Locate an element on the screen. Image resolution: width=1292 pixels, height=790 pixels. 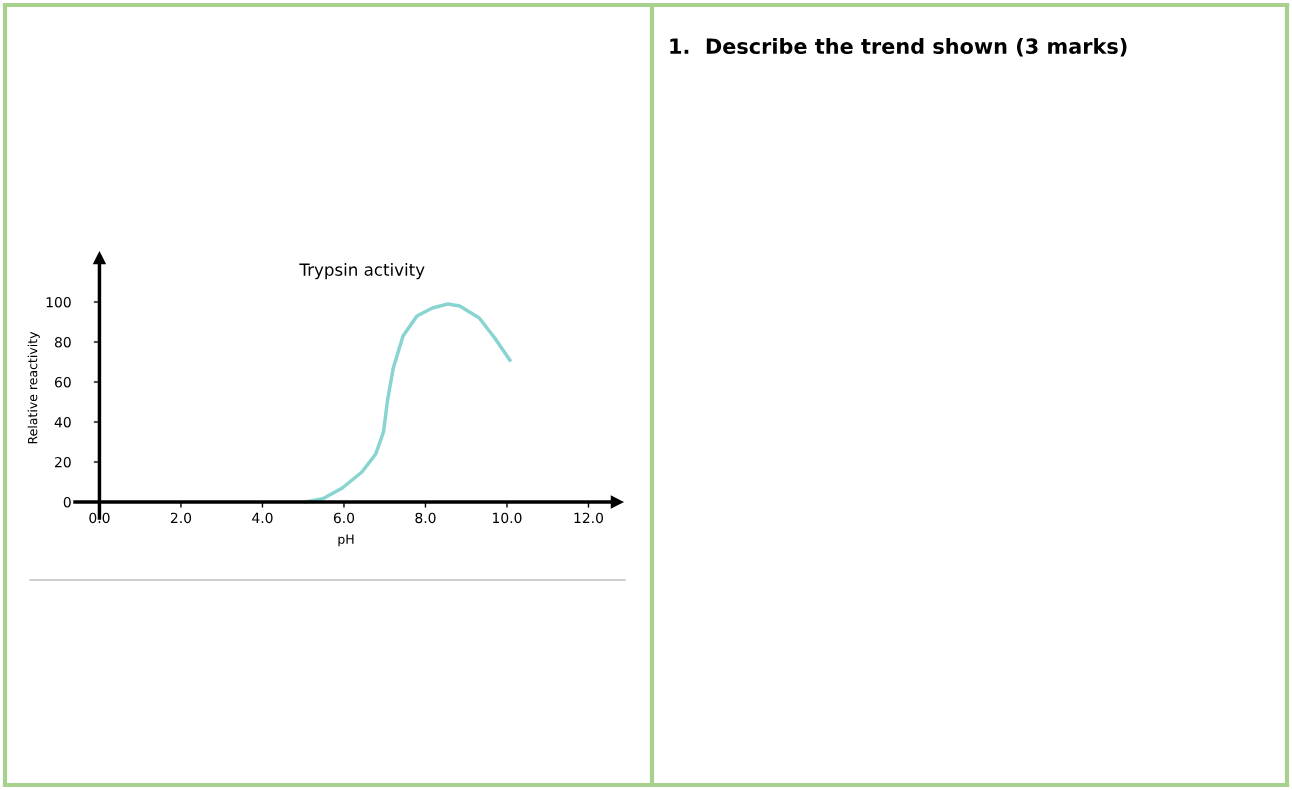
x-tick-label: 2.0 is located at coordinates (181, 518).